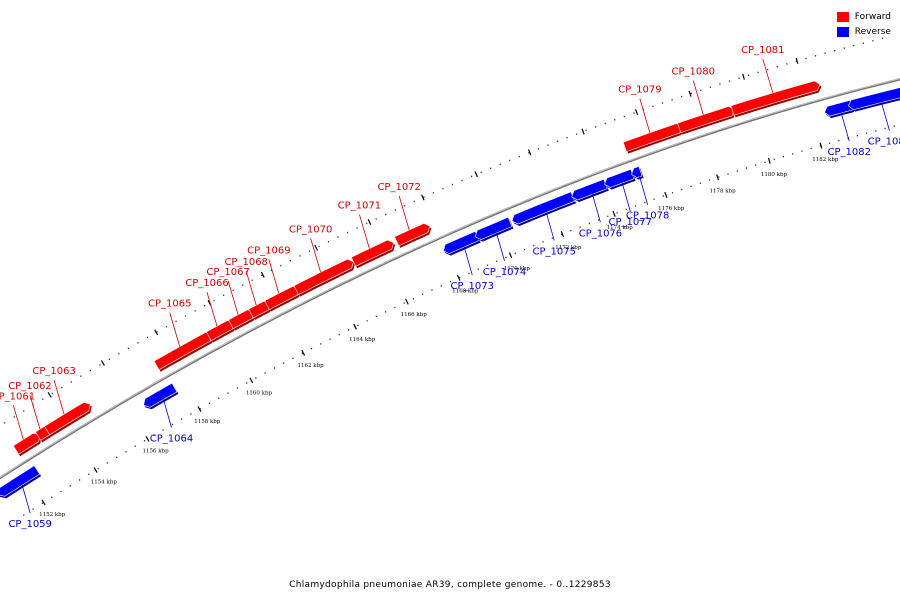 The height and width of the screenshot is (600, 900). I want to click on gene-label: CP_1072, so click(398, 187).